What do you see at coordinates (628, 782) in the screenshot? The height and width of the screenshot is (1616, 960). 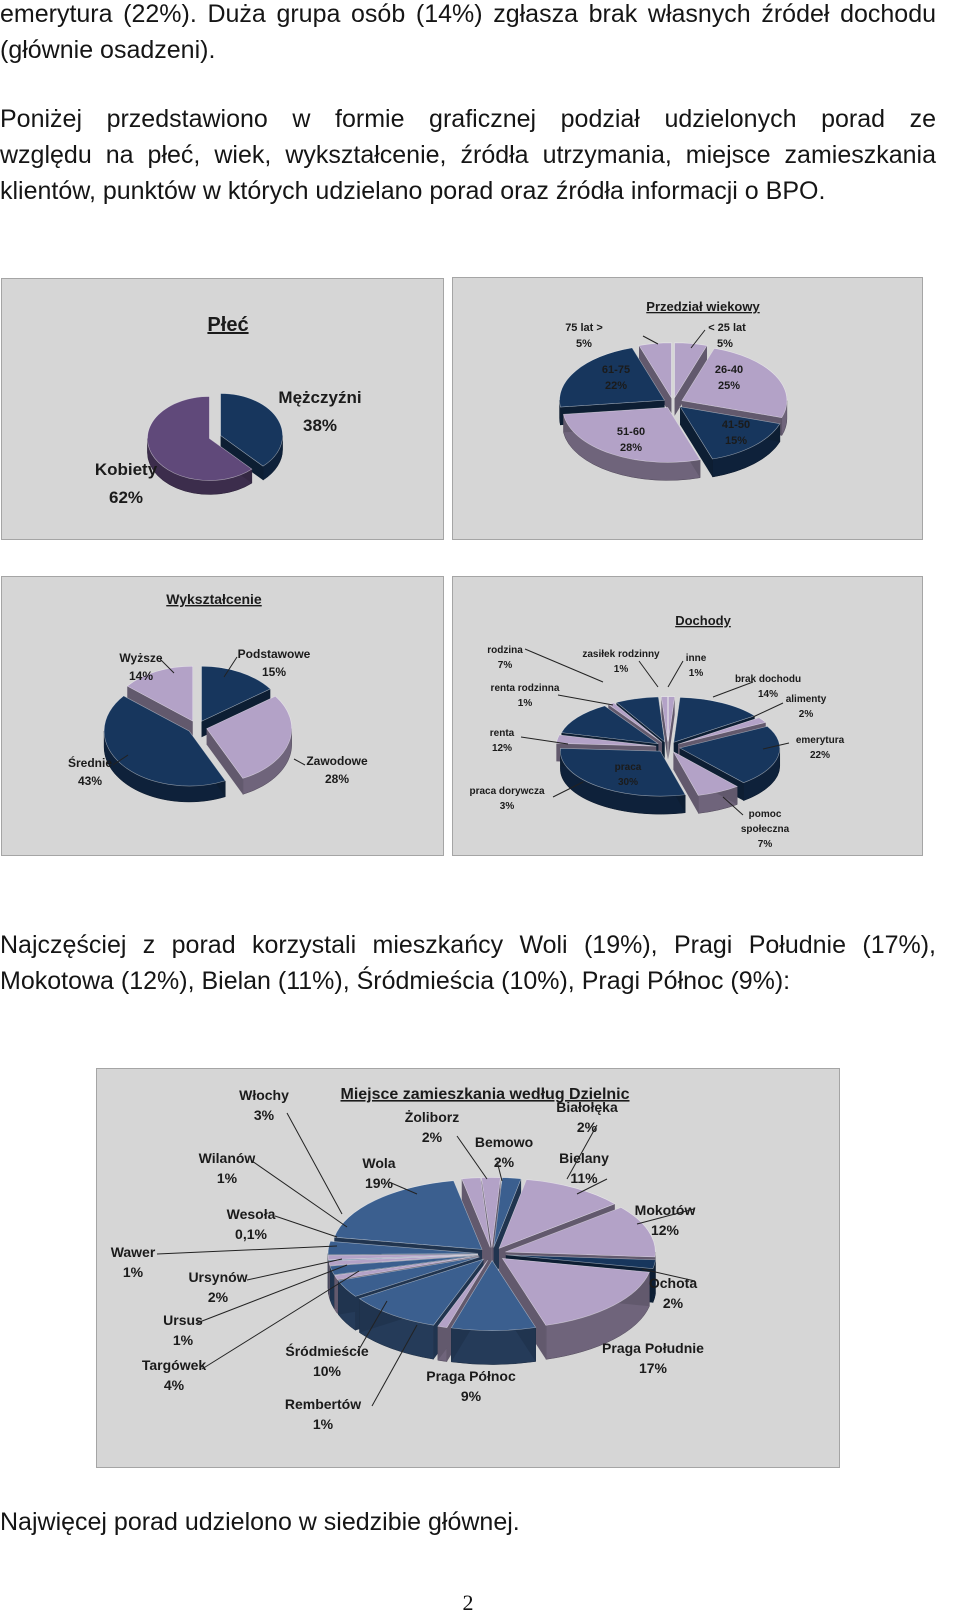 I see `data-label: 30%` at bounding box center [628, 782].